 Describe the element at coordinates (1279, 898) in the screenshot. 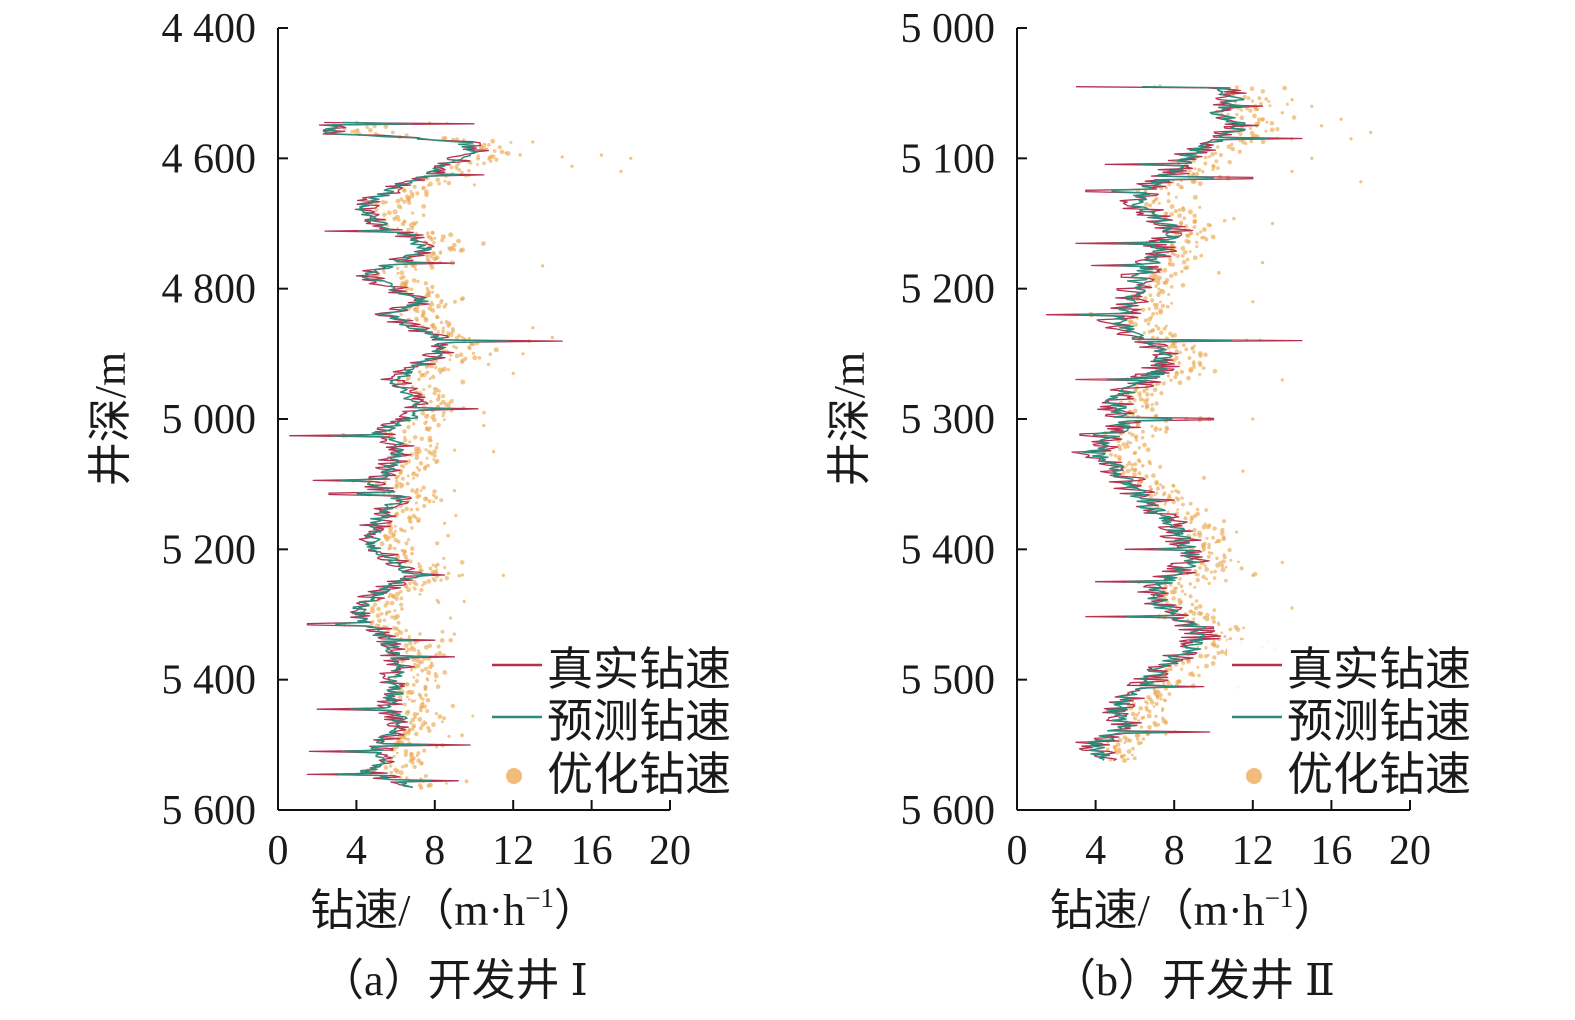

I see `x-axis-label-superscript: −1` at that location.